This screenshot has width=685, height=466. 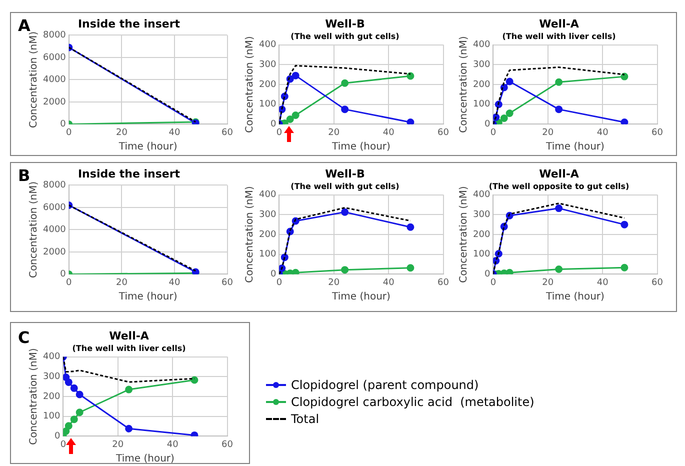 What do you see at coordinates (385, 385) in the screenshot?
I see `legend-label: Clopidogrel (parent compound)` at bounding box center [385, 385].